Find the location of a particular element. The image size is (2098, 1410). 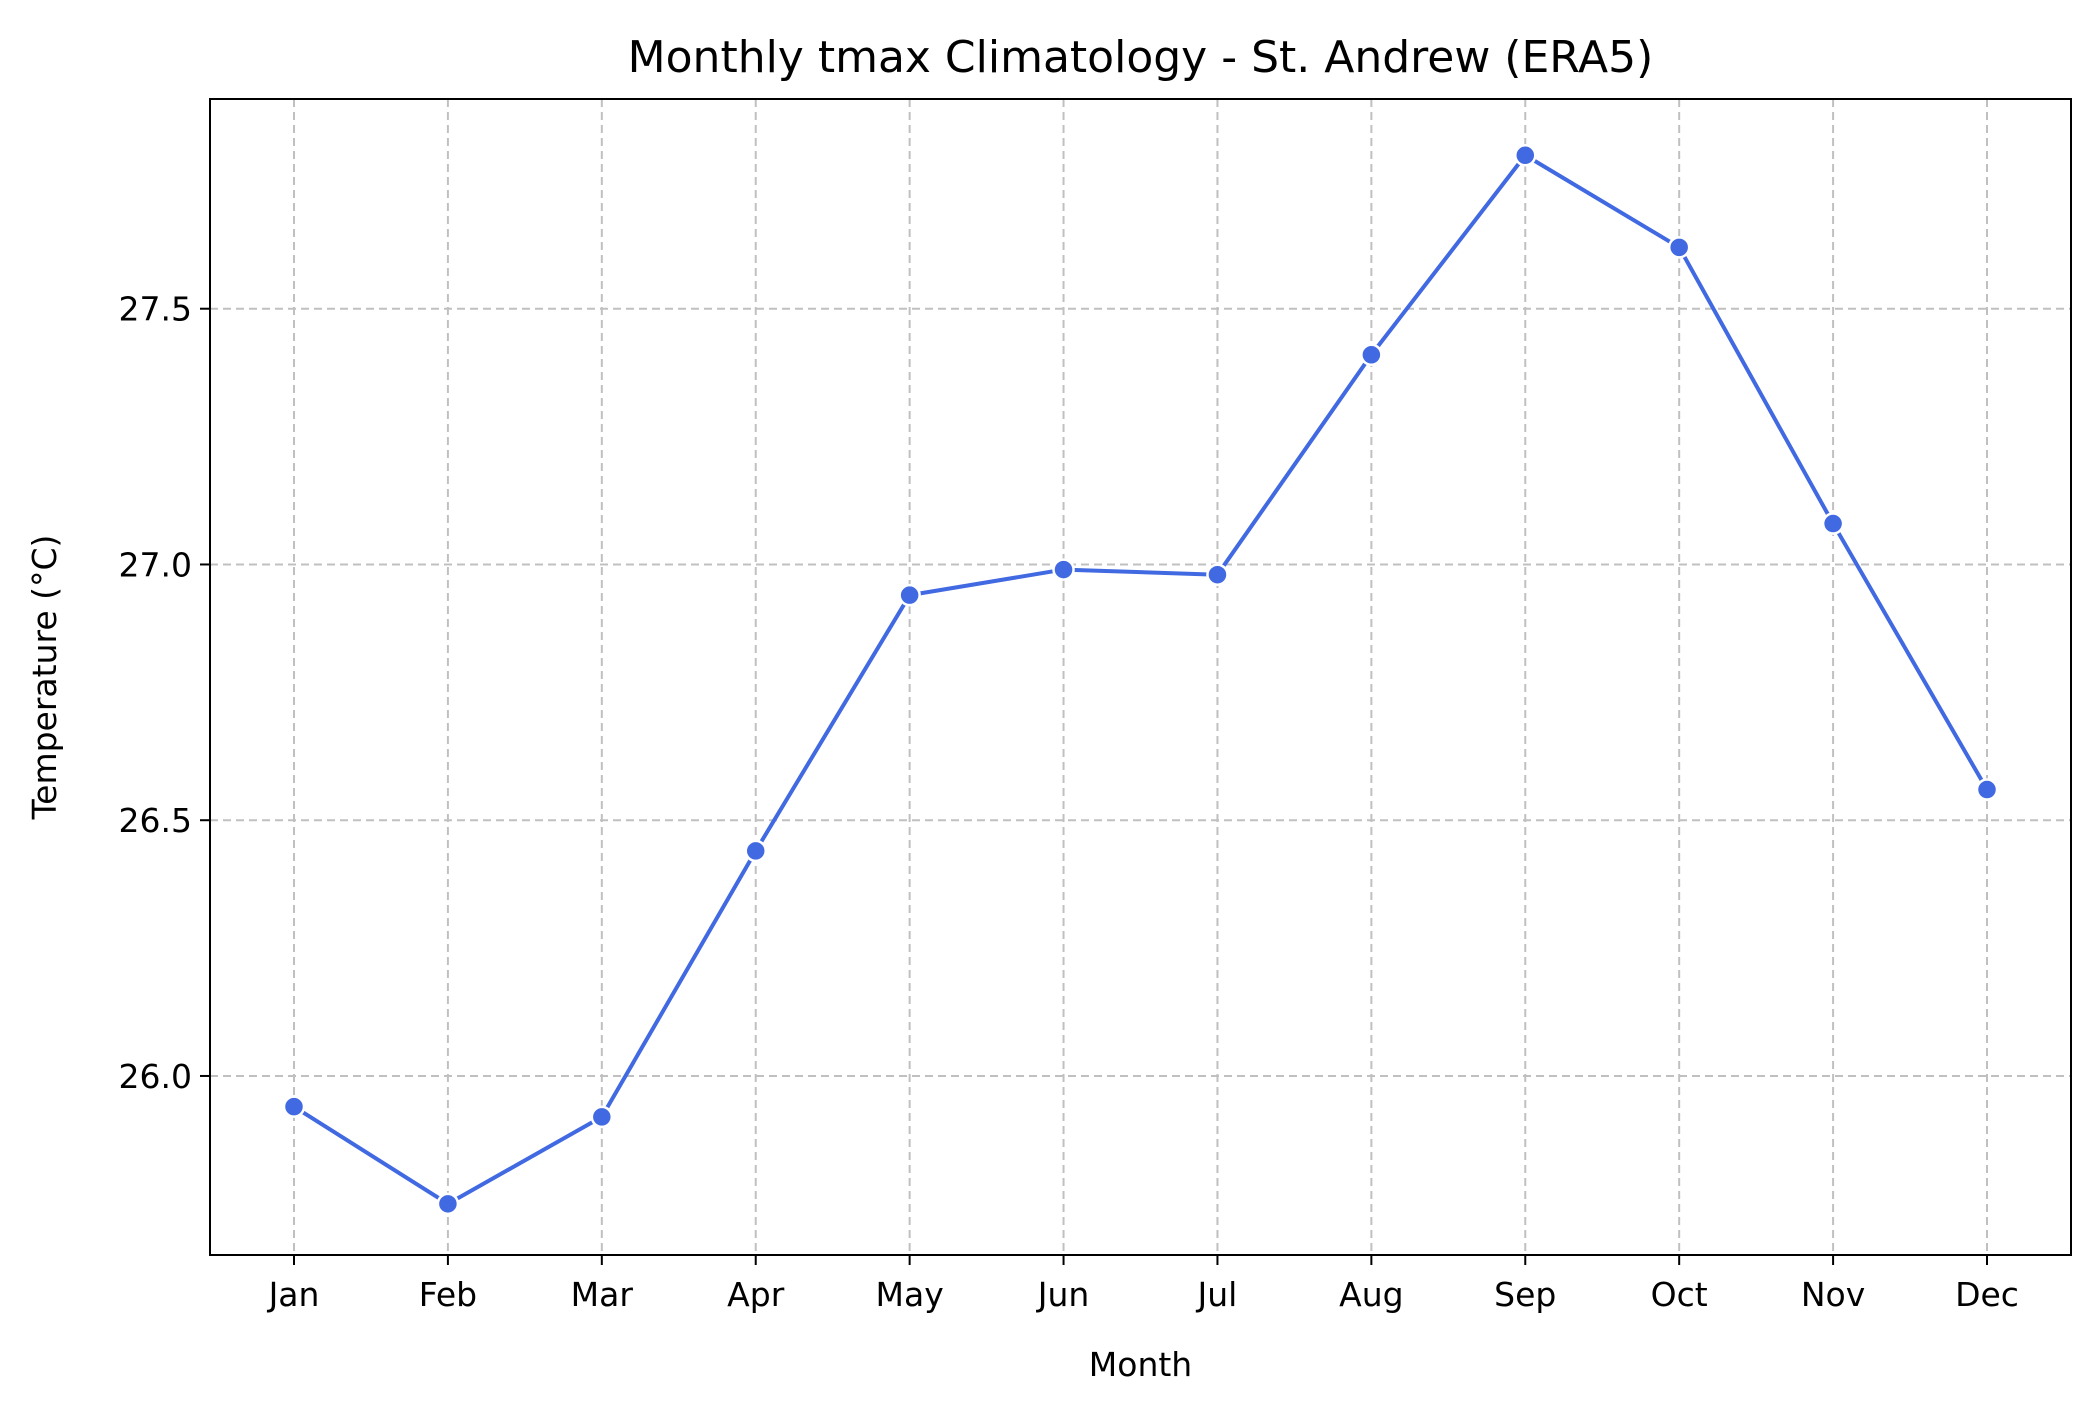

y-tick-label: 27.0 is located at coordinates (155, 564).